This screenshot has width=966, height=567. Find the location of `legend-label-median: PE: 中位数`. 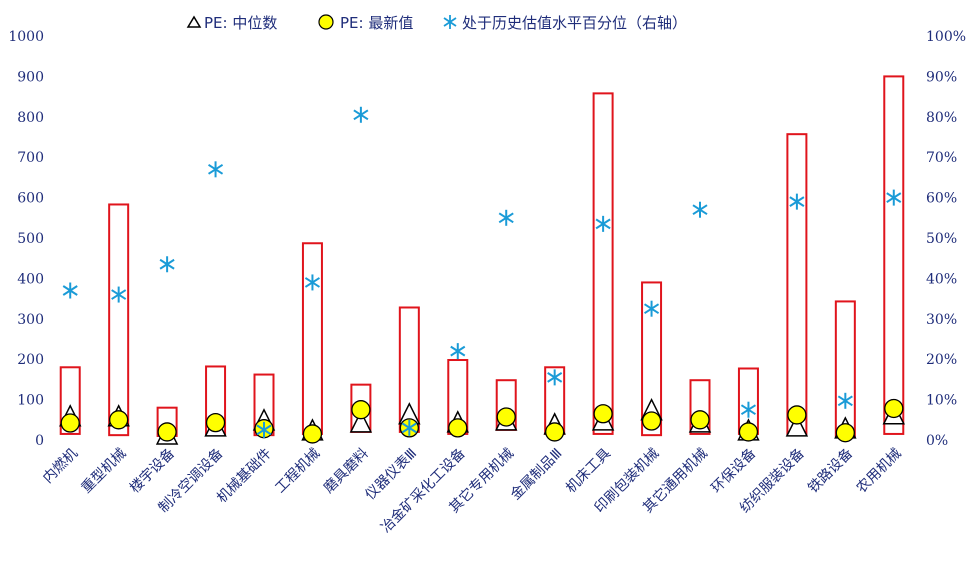

legend-label-median: PE: 中位数 is located at coordinates (240, 23).